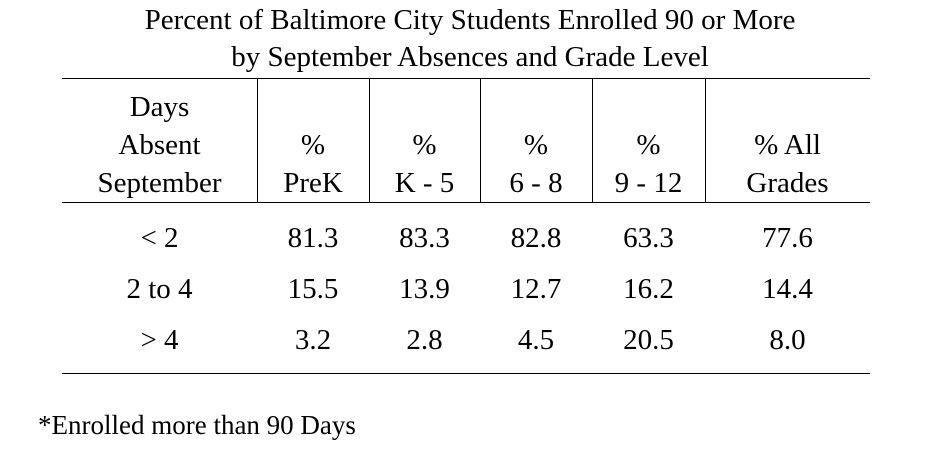 This screenshot has width=940, height=470. I want to click on table-row: > 4 3.2 2.8 4.5 20.5 8.0, so click(466, 340).